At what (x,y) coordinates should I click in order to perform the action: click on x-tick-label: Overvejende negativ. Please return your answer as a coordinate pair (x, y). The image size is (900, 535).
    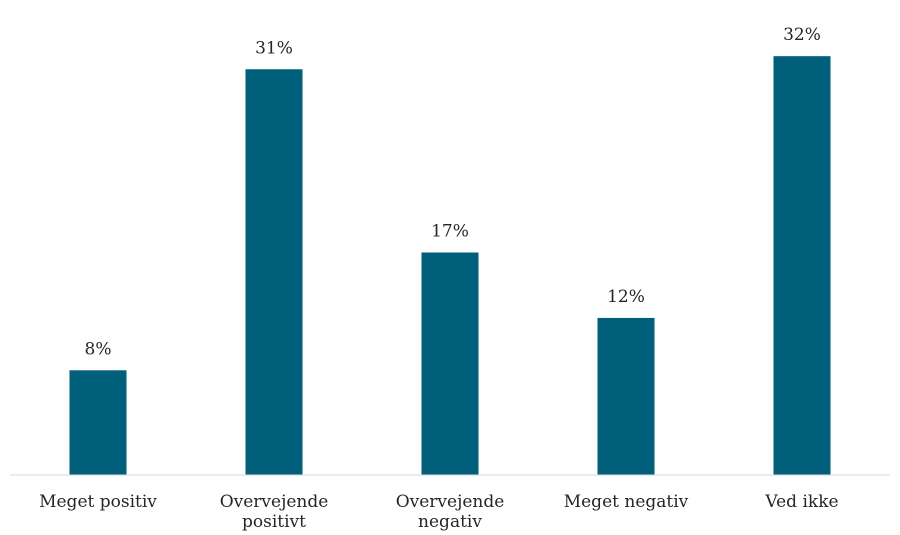
    Looking at the image, I should click on (450, 512).